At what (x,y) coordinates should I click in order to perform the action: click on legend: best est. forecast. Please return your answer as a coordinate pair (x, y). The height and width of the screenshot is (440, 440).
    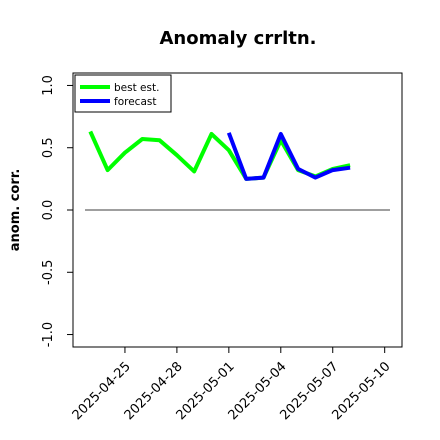
    Looking at the image, I should click on (123, 93).